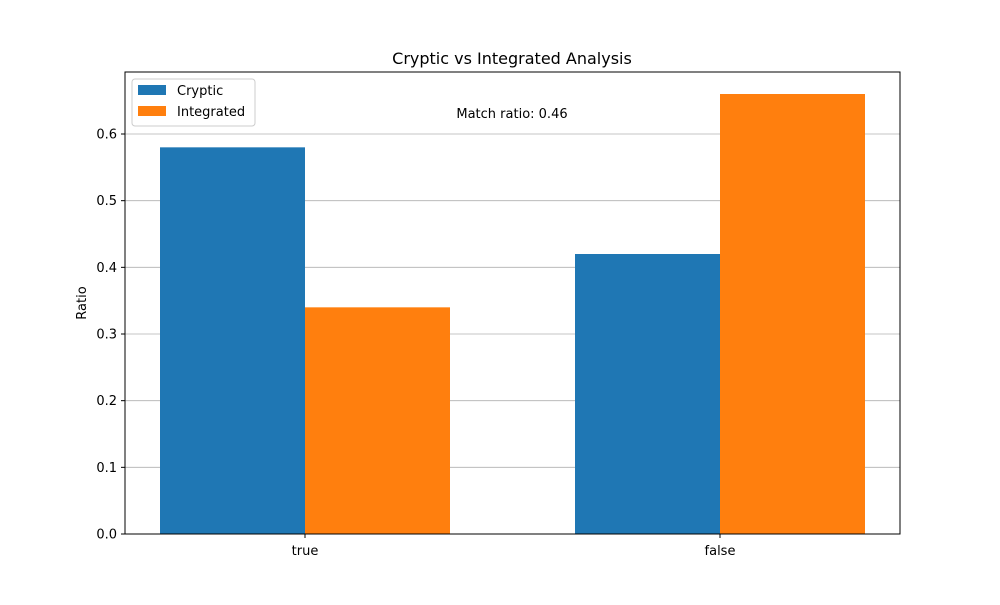  I want to click on y-tick-label: 0.4, so click(106, 268).